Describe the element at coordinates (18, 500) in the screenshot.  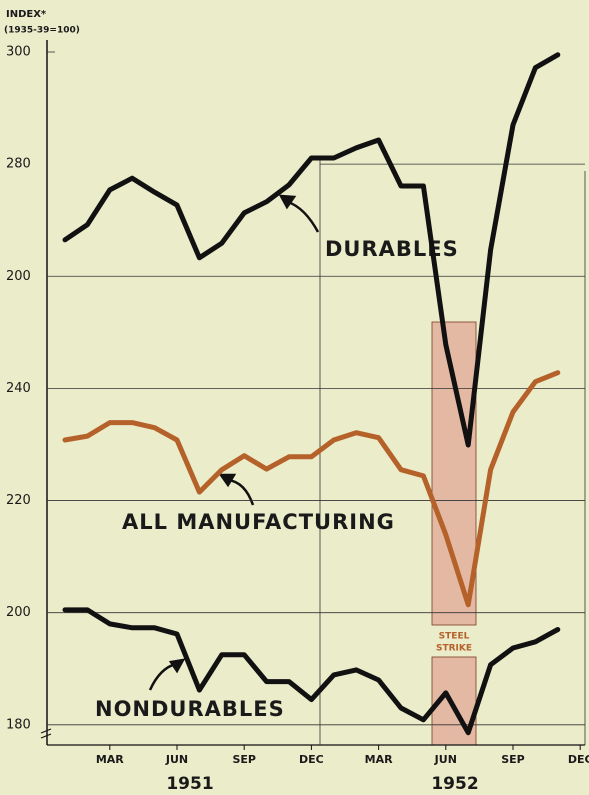
I see `y-tick-label: 220` at that location.